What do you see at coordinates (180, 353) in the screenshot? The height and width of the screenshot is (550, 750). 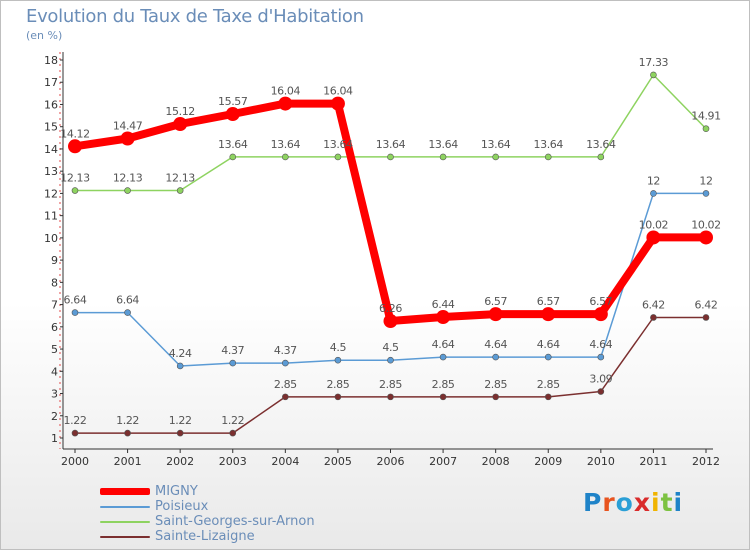 I see `data-label: 4.24` at bounding box center [180, 353].